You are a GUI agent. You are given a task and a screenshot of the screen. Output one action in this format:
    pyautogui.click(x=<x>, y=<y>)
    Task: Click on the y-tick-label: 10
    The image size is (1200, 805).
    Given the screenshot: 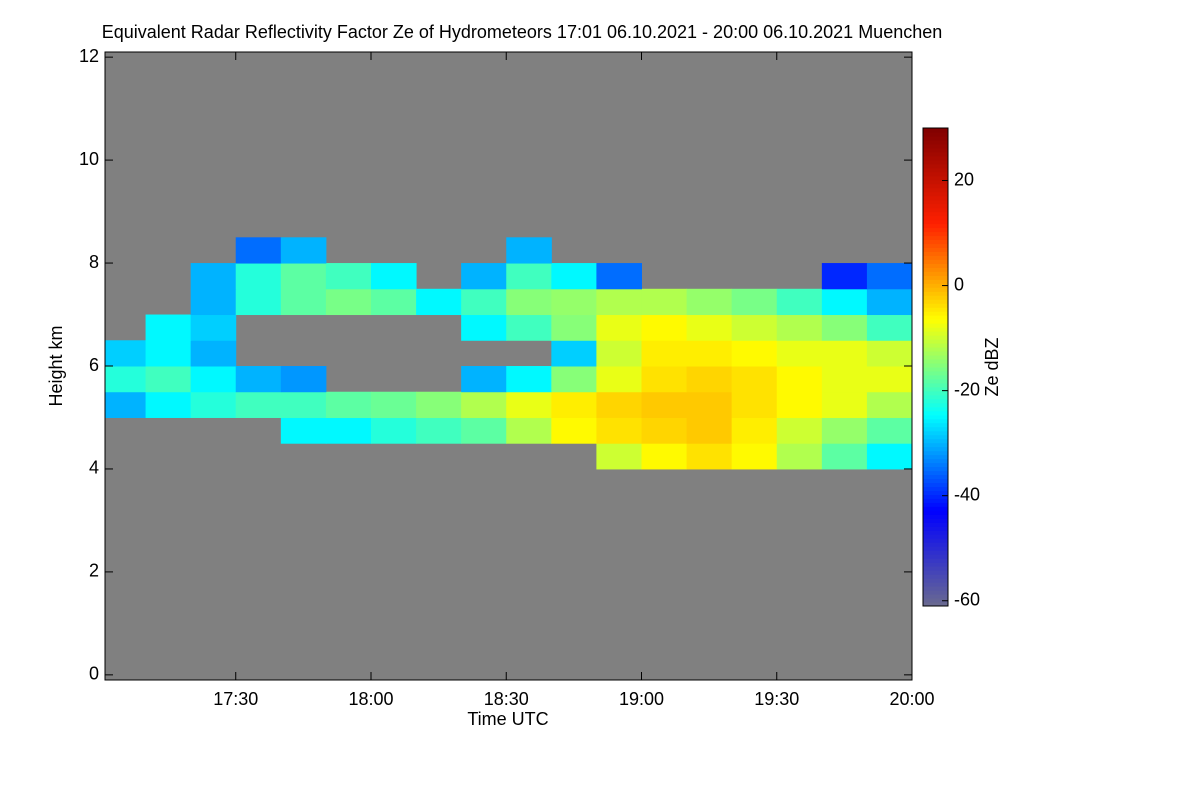 What is the action you would take?
    pyautogui.click(x=89, y=159)
    